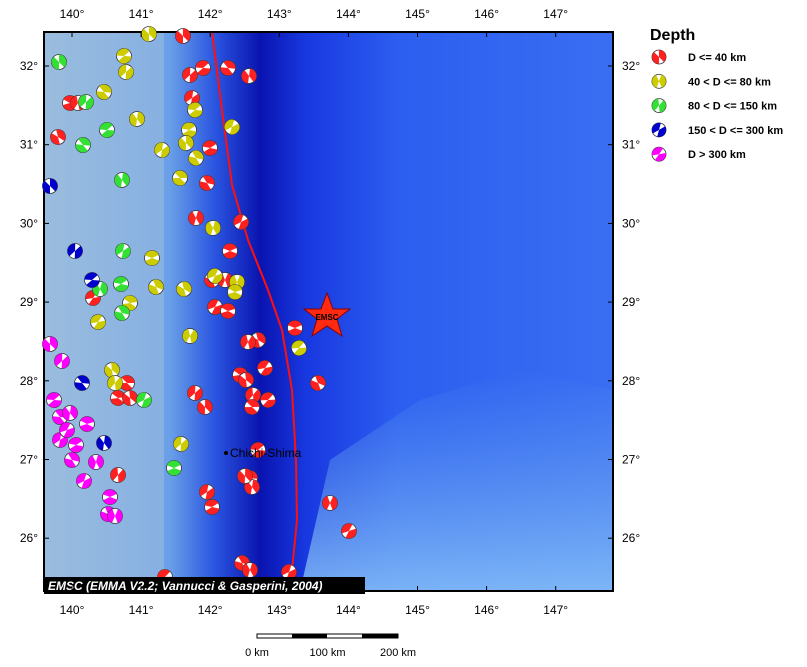  I want to click on lon-label-bottom: 146°, so click(486, 610).